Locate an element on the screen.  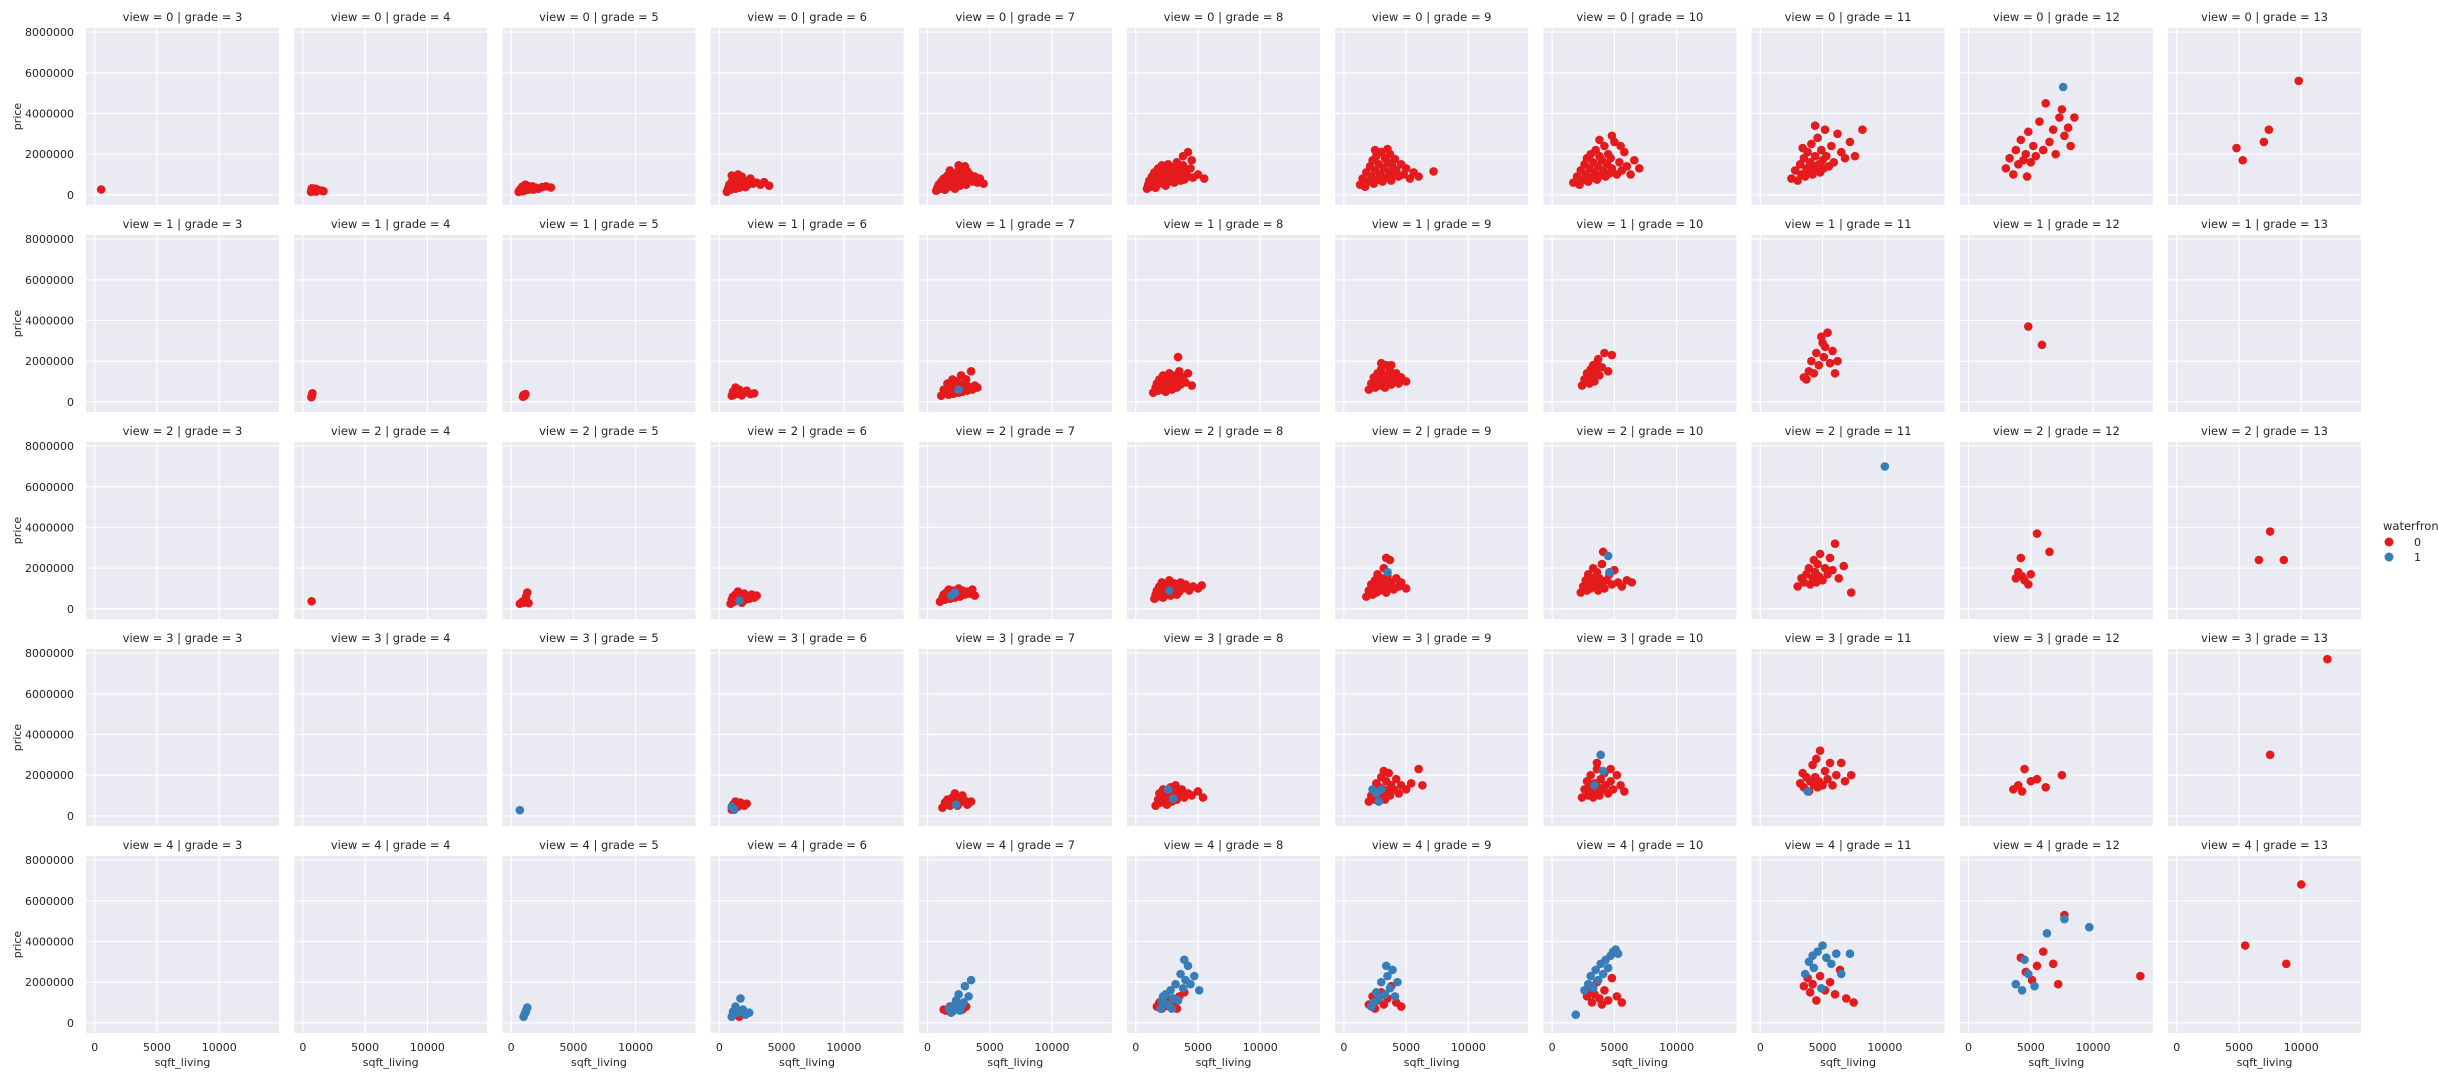
panel-view-3-grade-10: view = 3 | grade = 10 is located at coordinates (1640, 728).